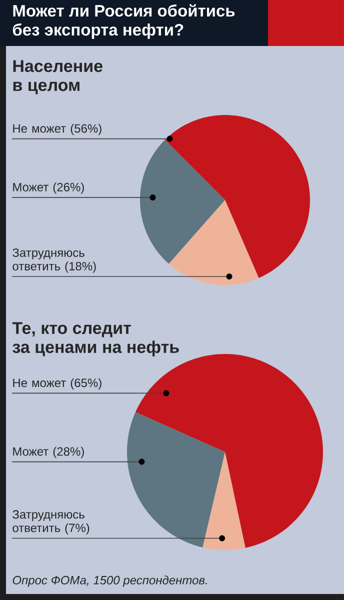 Image resolution: width=344 pixels, height=600 pixels. I want to click on chart-title: Может ли Россия обойтись без экспорта нефти?, so click(123, 21).